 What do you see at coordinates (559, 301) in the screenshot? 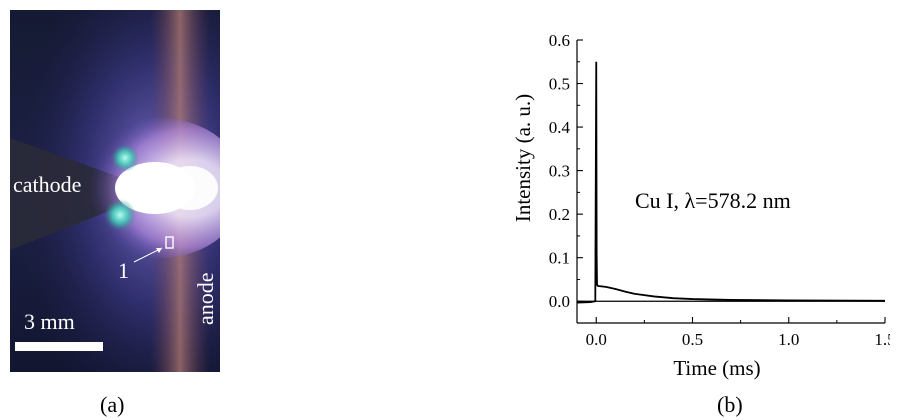
I see `y-tick-label: 0.0` at bounding box center [559, 301].